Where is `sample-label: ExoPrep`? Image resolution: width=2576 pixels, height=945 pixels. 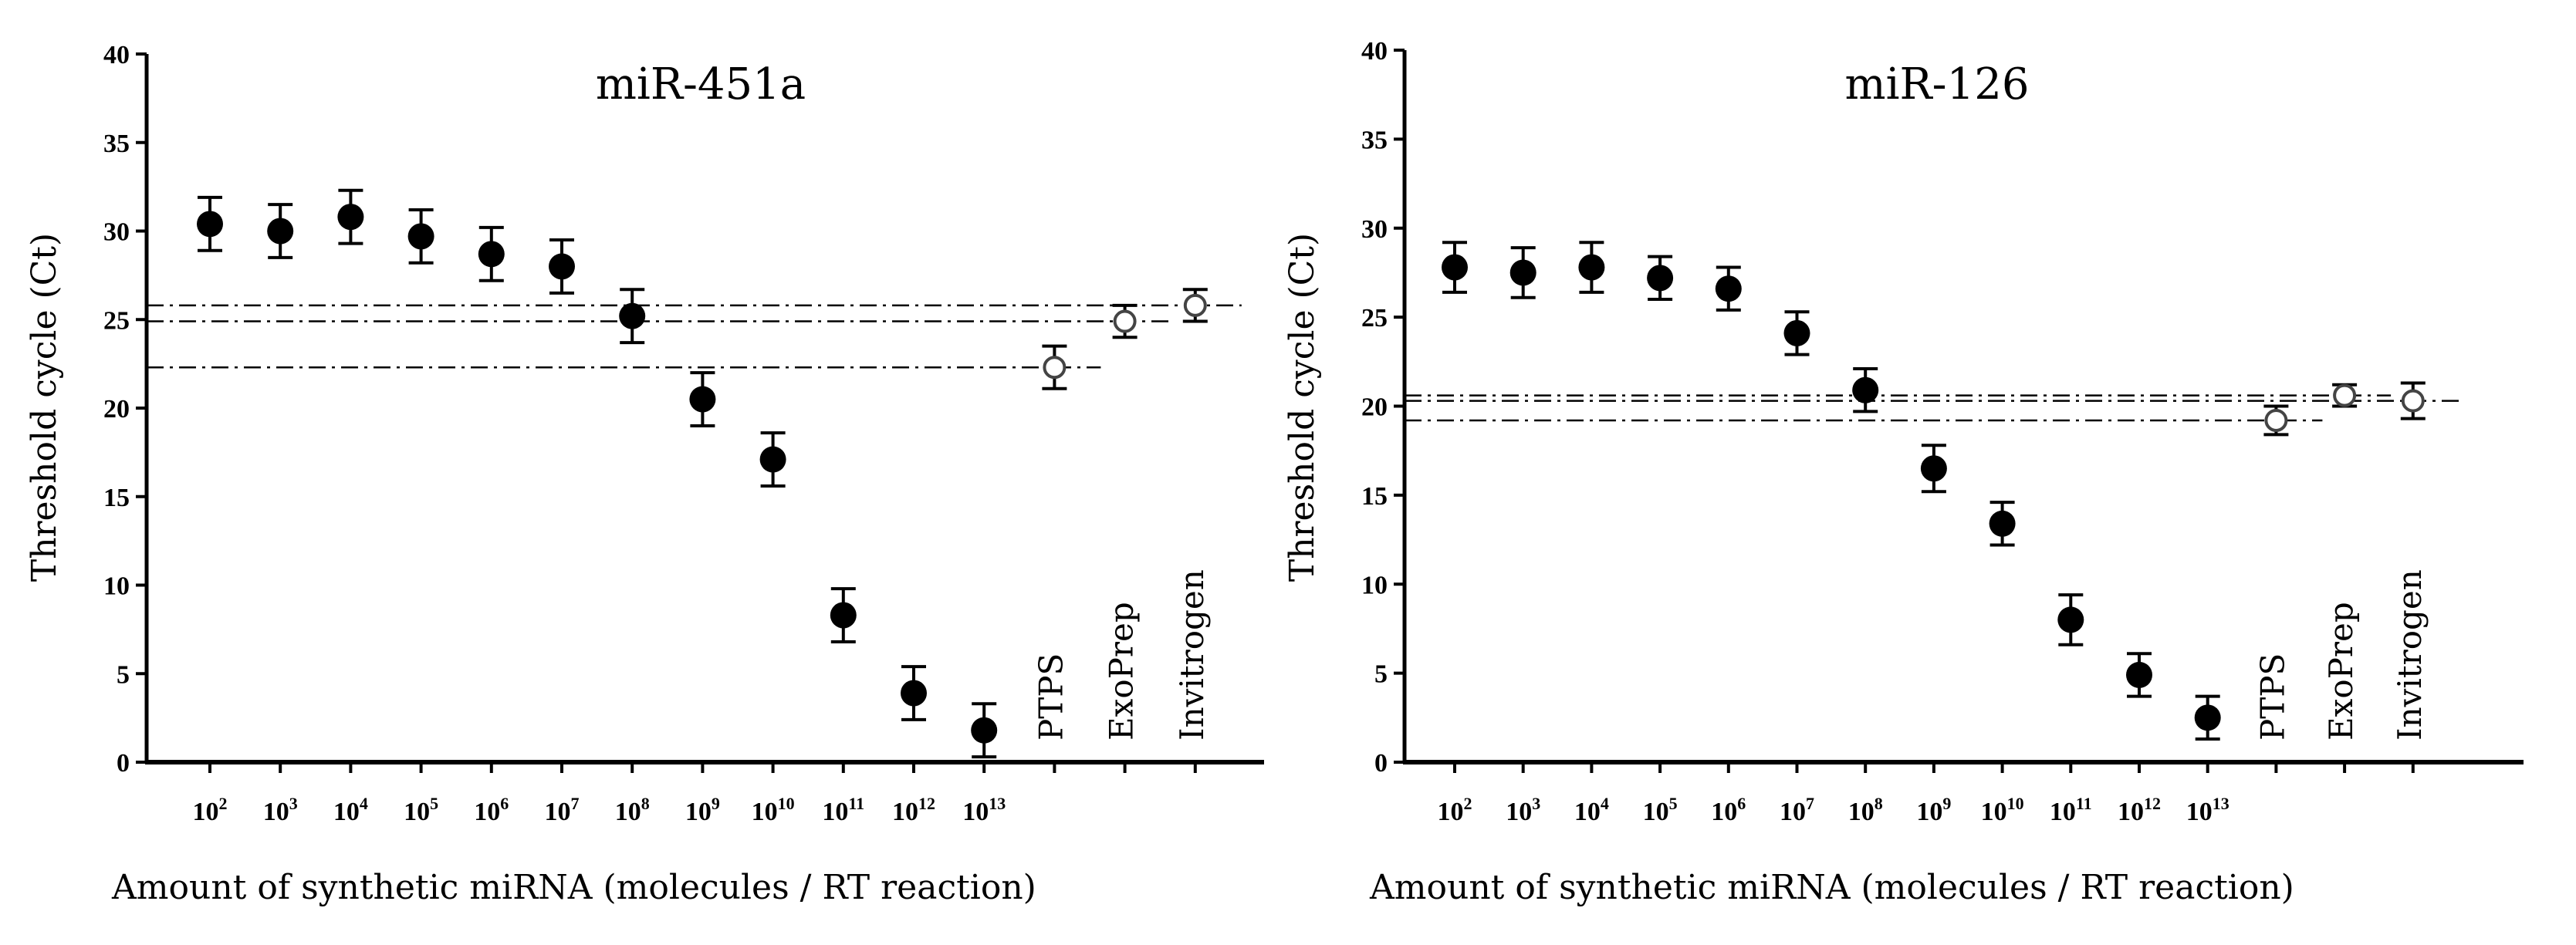
sample-label: ExoPrep is located at coordinates (2341, 671).